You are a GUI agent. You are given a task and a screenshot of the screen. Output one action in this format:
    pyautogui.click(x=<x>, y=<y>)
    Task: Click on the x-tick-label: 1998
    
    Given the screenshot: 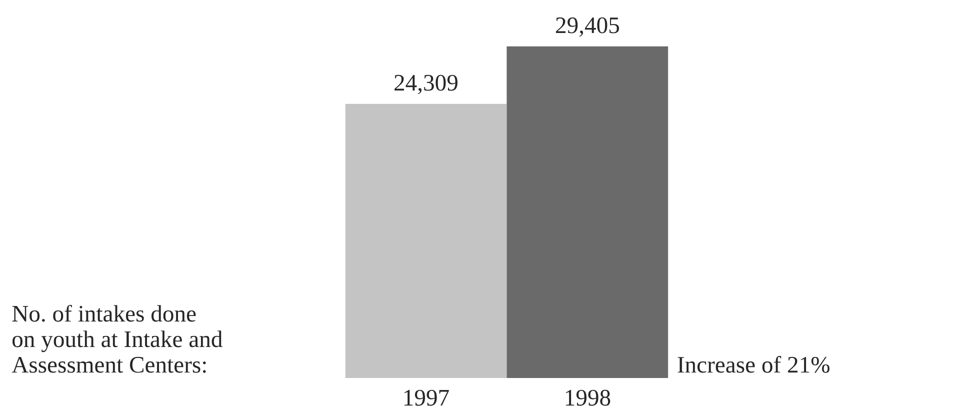 What is the action you would take?
    pyautogui.click(x=588, y=398)
    